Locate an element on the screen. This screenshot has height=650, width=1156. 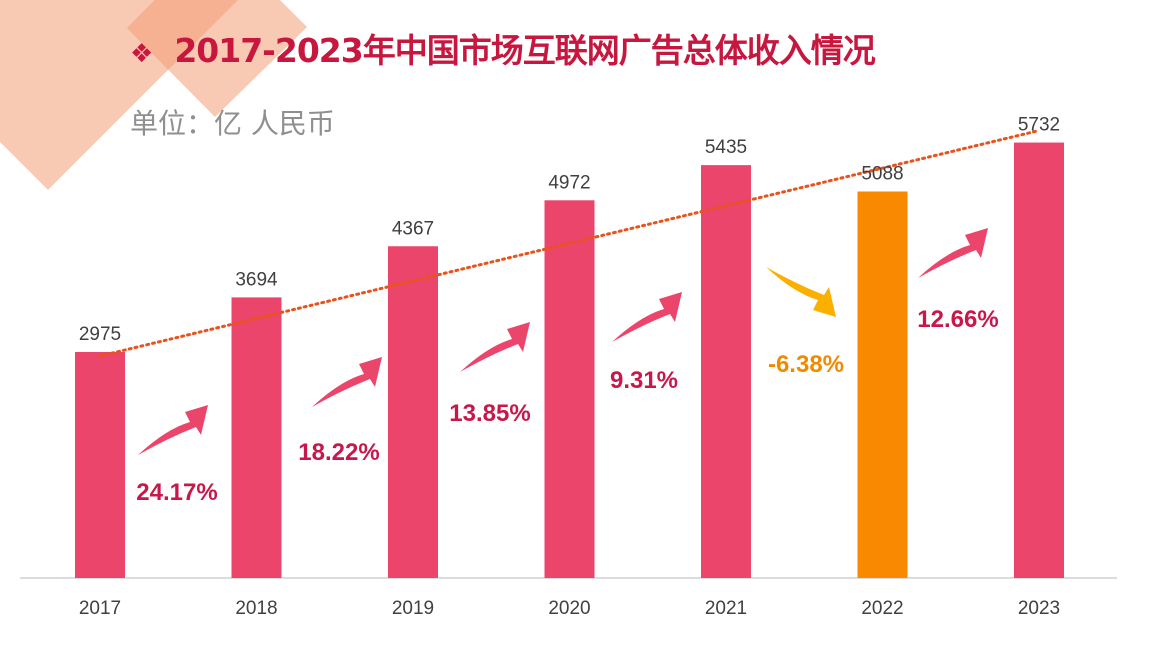
page-title: ❖ 2017-2023年中国市场互联网广告总体收入情况 is located at coordinates (503, 48).